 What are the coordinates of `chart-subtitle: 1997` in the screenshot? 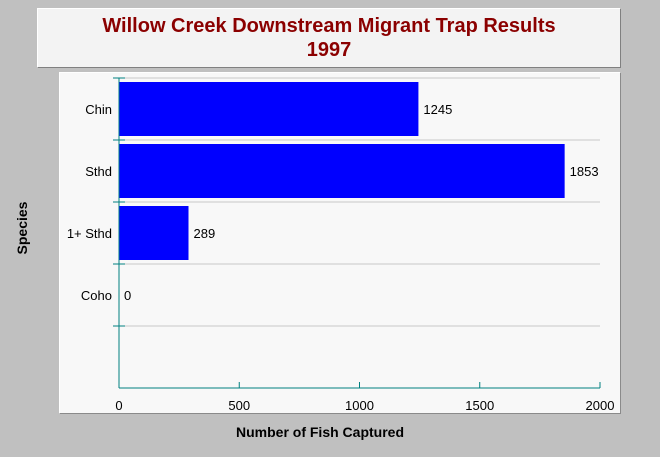 It's located at (329, 50).